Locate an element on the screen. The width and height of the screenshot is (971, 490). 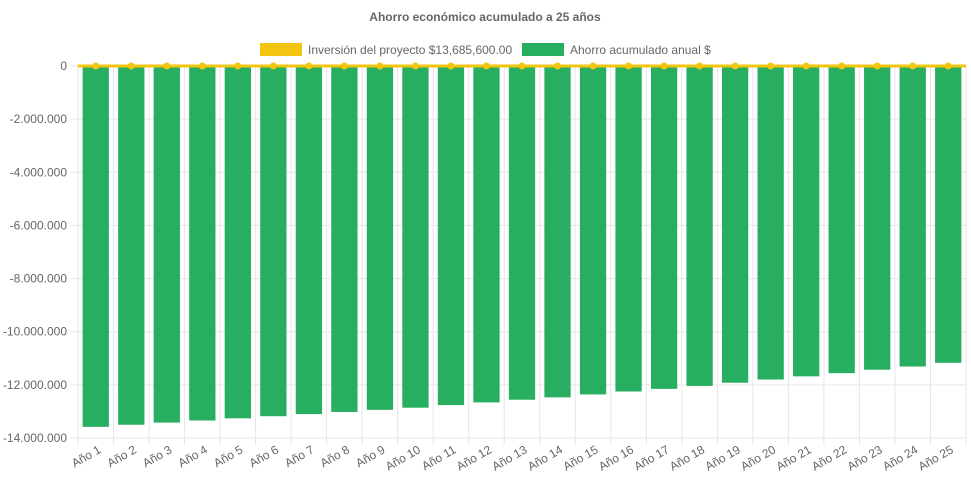
legend-label-savings: Ahorro acumulado anual $ is located at coordinates (640, 50).